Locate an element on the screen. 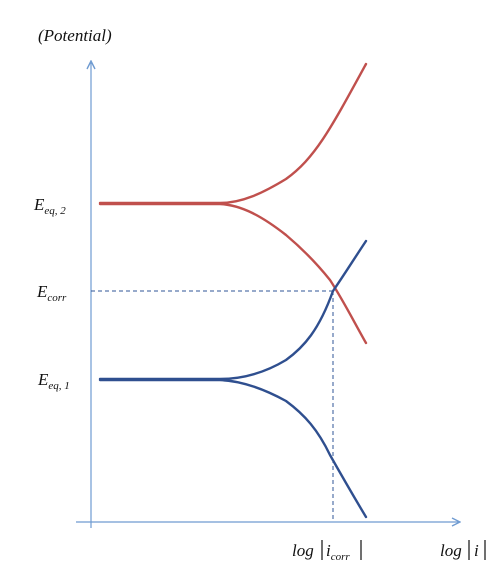 The width and height of the screenshot is (500, 573). x-axis-label: log i is located at coordinates (463, 550).